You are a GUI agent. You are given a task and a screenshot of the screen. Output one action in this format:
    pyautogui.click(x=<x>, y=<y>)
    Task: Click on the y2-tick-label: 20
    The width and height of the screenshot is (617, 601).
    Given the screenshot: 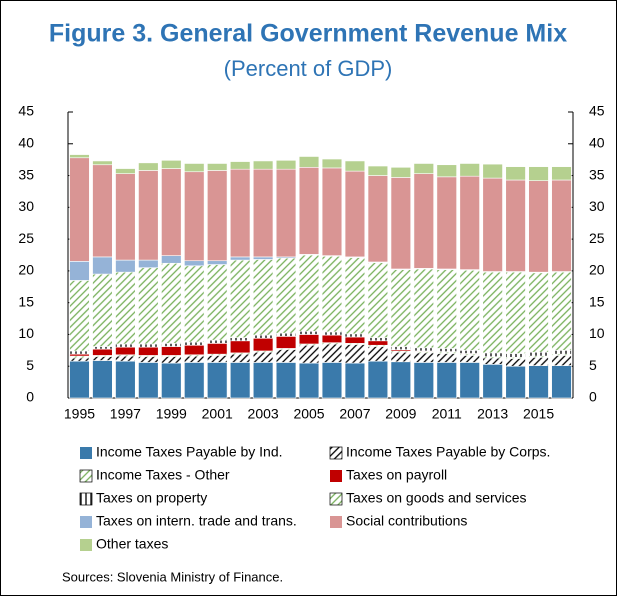 What is the action you would take?
    pyautogui.click(x=597, y=270)
    